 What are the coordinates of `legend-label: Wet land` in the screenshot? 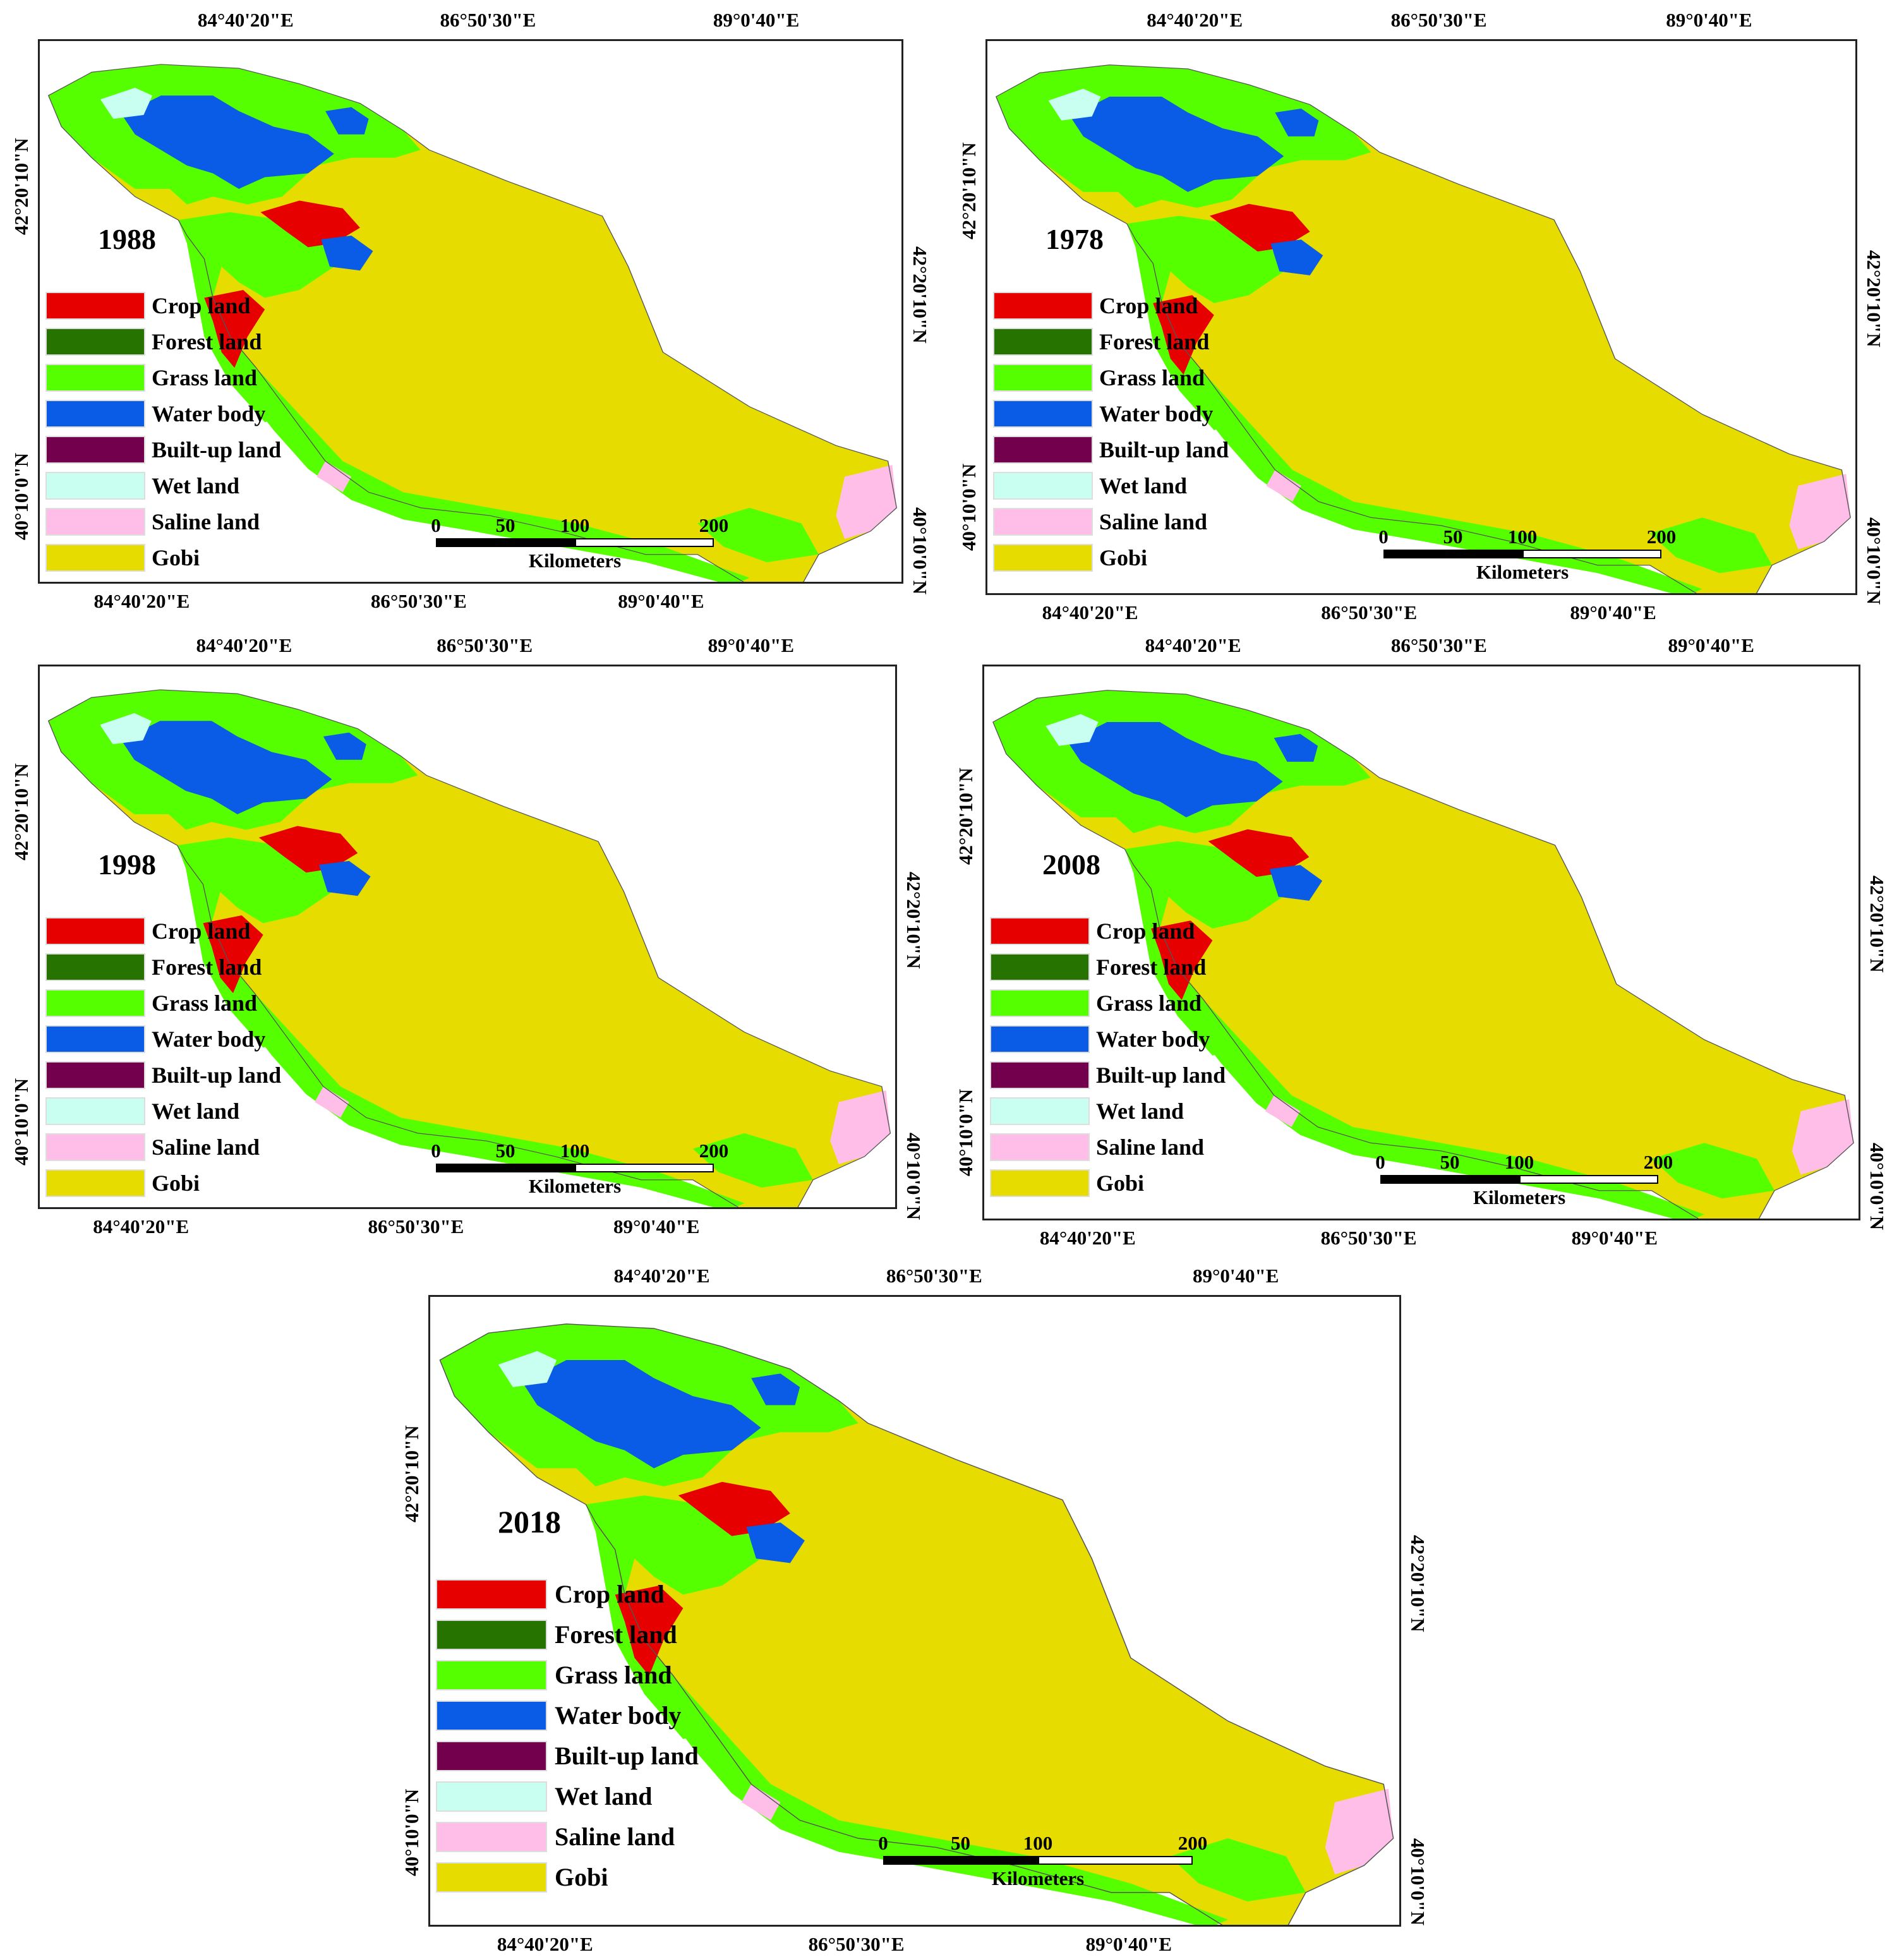 It's located at (604, 1796).